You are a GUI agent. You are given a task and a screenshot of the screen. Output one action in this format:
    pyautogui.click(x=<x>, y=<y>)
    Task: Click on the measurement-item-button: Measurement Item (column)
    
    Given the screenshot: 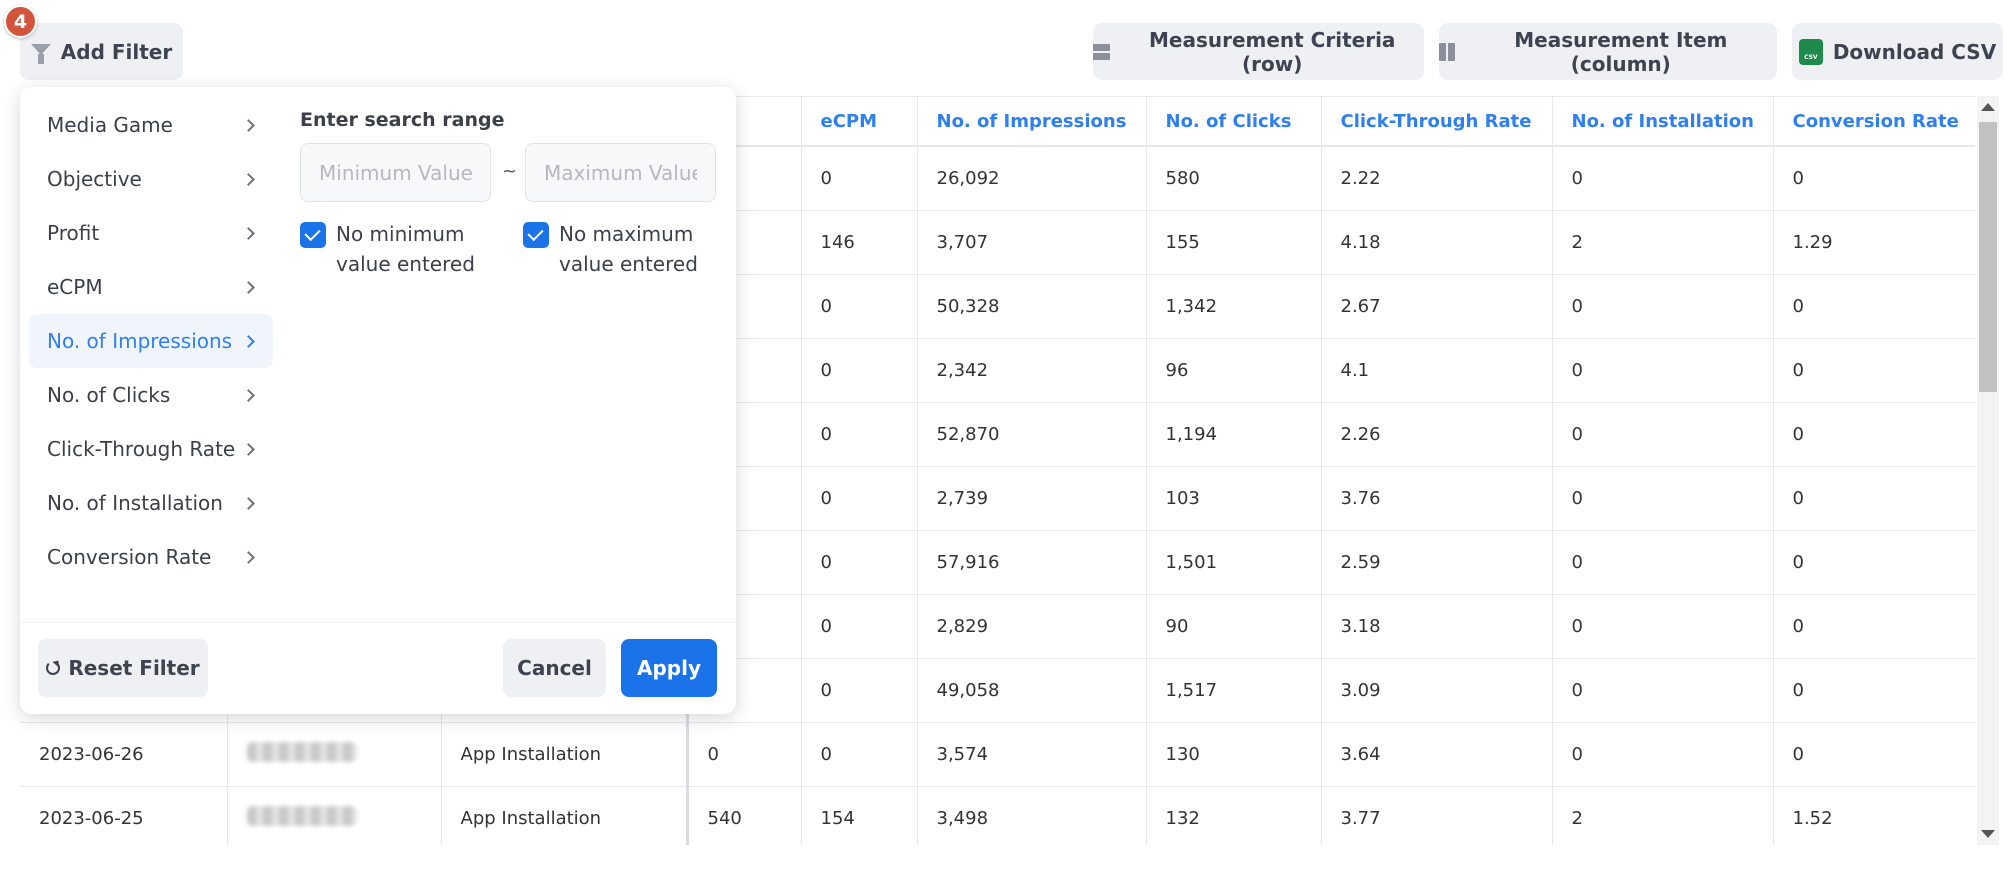 What is the action you would take?
    pyautogui.click(x=1608, y=51)
    